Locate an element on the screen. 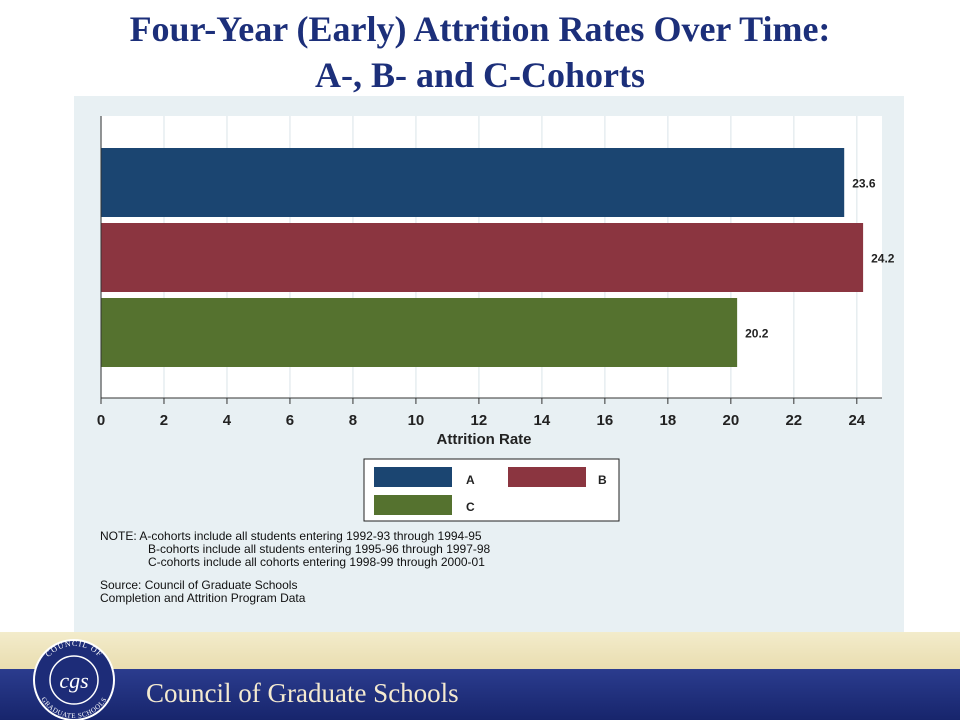 The height and width of the screenshot is (720, 960). bar-A is located at coordinates (473, 182).